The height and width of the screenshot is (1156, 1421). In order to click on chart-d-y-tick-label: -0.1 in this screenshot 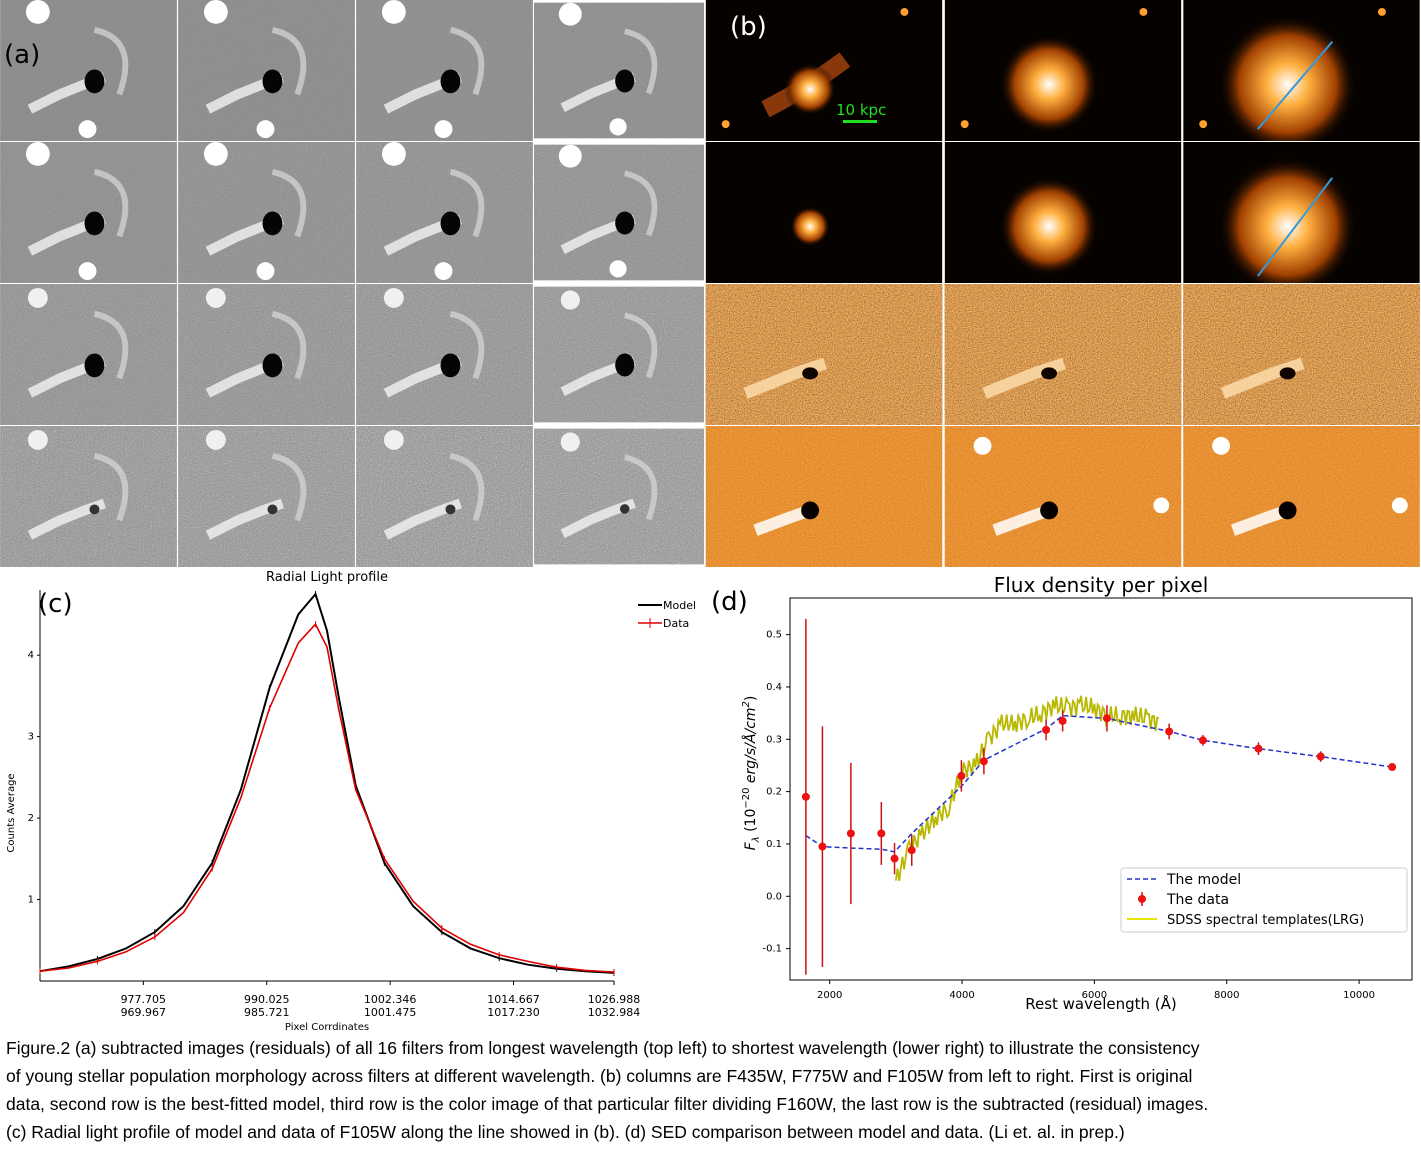, I will do `click(772, 949)`.